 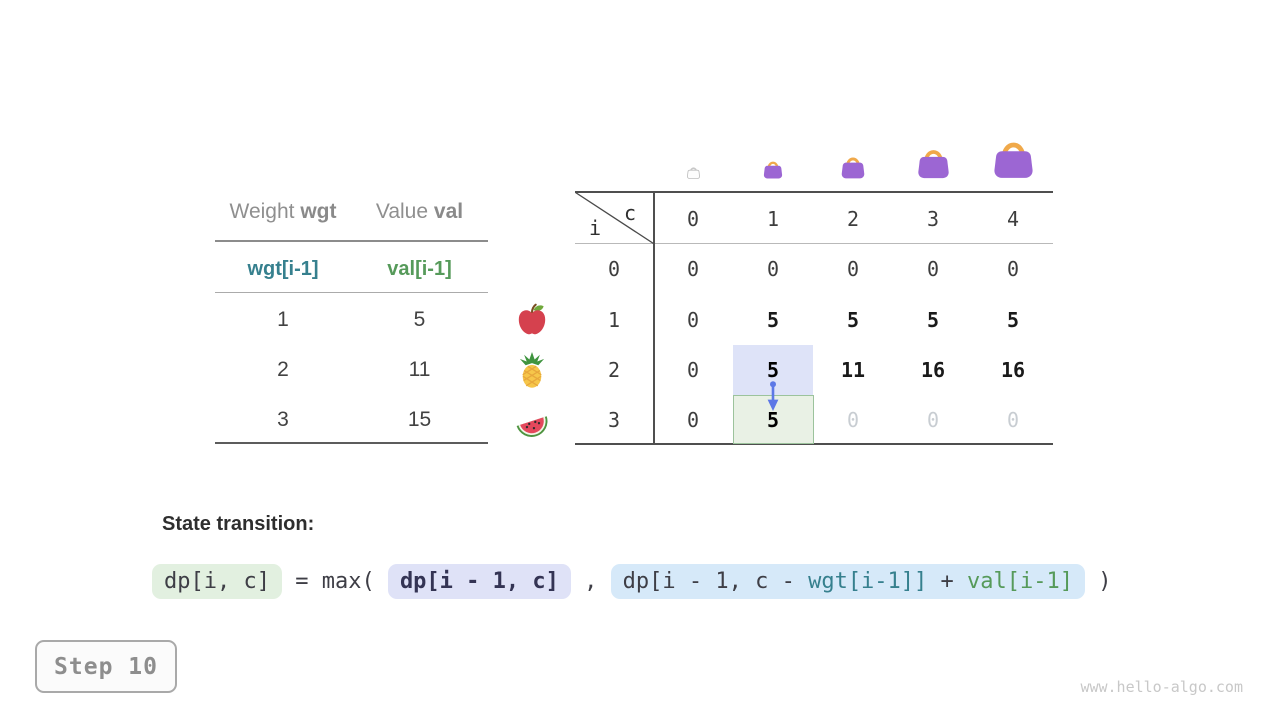 What do you see at coordinates (283, 419) in the screenshot?
I see `item-weight-value: 3` at bounding box center [283, 419].